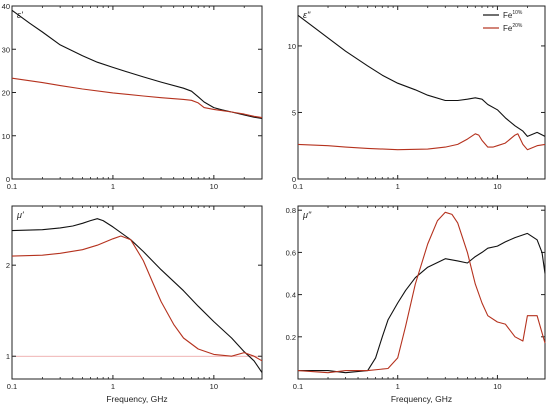  Describe the element at coordinates (8, 265) in the screenshot. I see `y-tick-label: 2` at that location.